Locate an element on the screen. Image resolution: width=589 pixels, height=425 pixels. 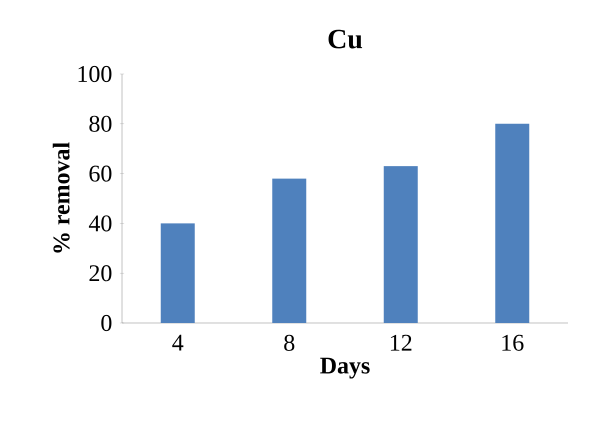
y-tick-label: 0 is located at coordinates (106, 323).